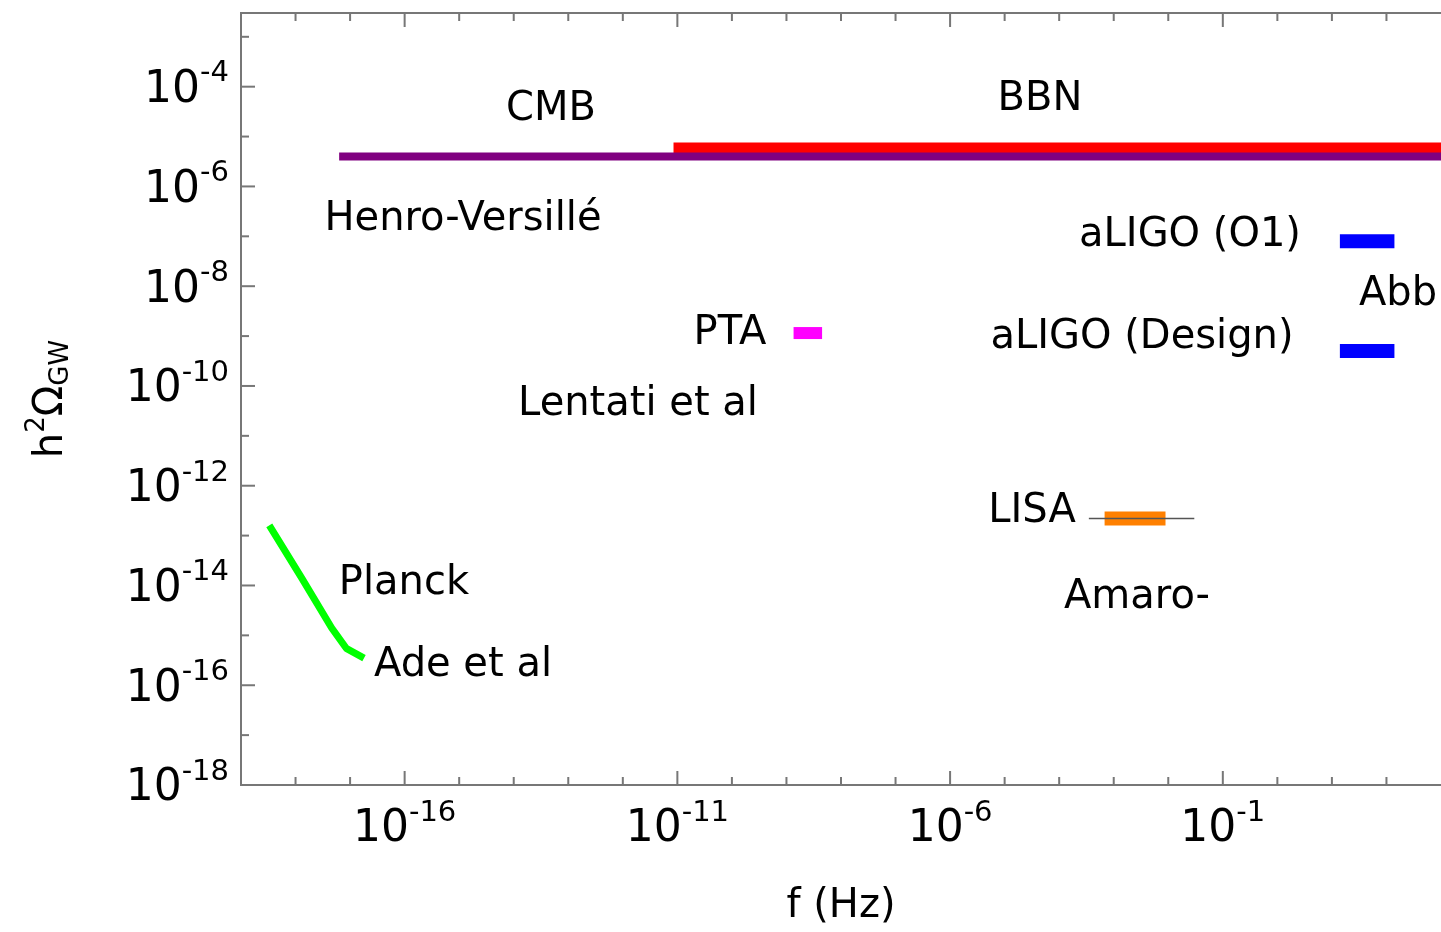  Describe the element at coordinates (1398, 291) in the screenshot. I see `annotation: Abb` at that location.